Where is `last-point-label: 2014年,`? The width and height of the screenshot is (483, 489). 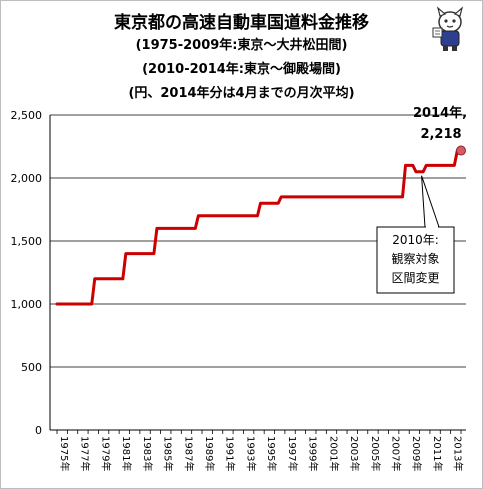
last-point-label: 2014年, is located at coordinates (440, 113).